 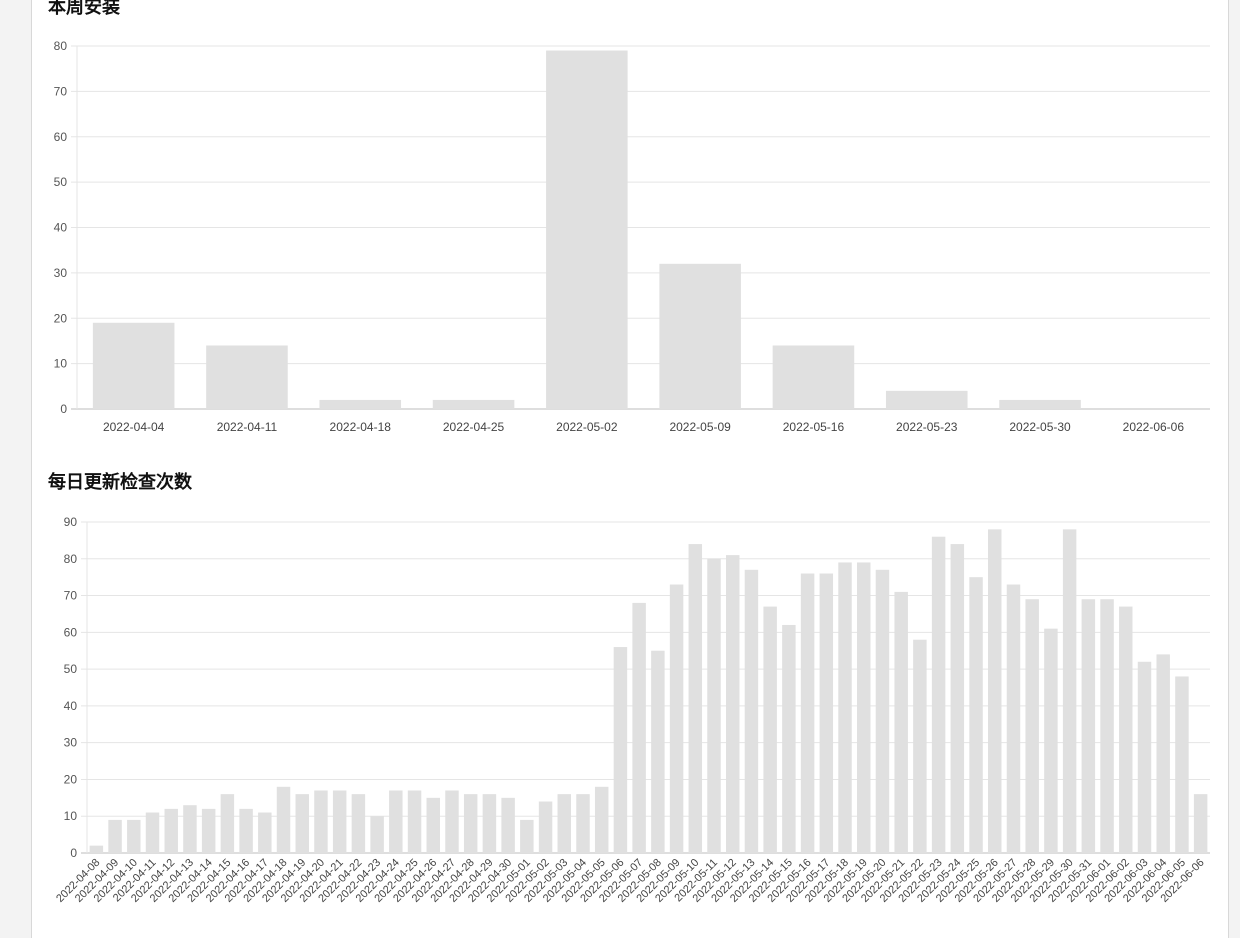 I want to click on weekly-x-tick-label: 2022-05-09, so click(x=700, y=427).